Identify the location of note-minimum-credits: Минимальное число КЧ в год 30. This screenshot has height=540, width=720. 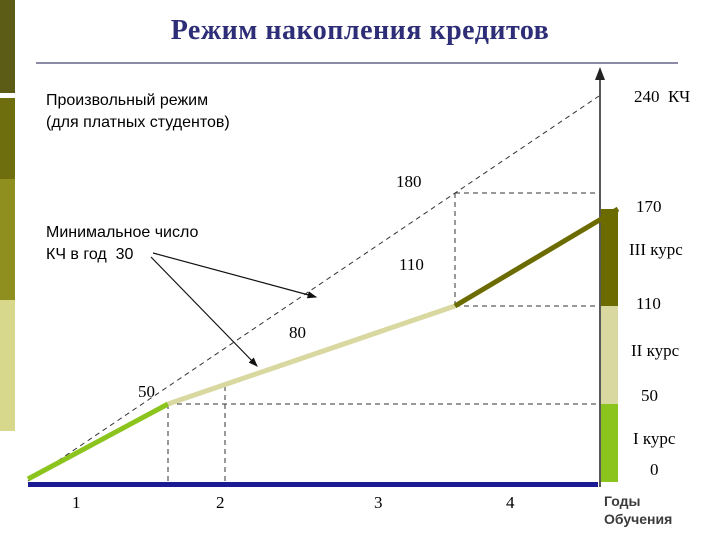
(122, 243).